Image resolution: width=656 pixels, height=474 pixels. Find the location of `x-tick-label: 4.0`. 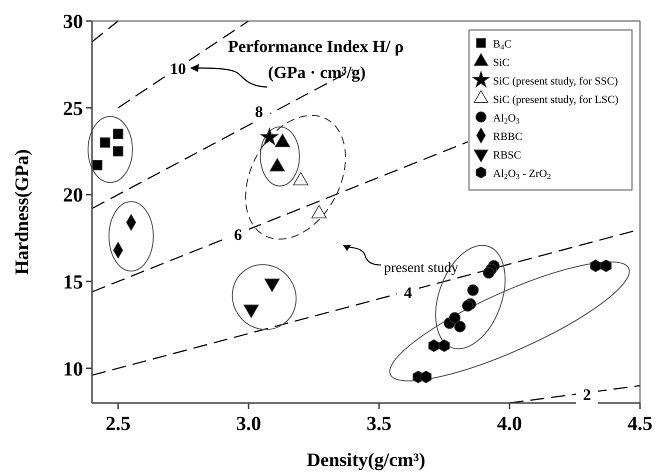

x-tick-label: 4.0 is located at coordinates (509, 424).